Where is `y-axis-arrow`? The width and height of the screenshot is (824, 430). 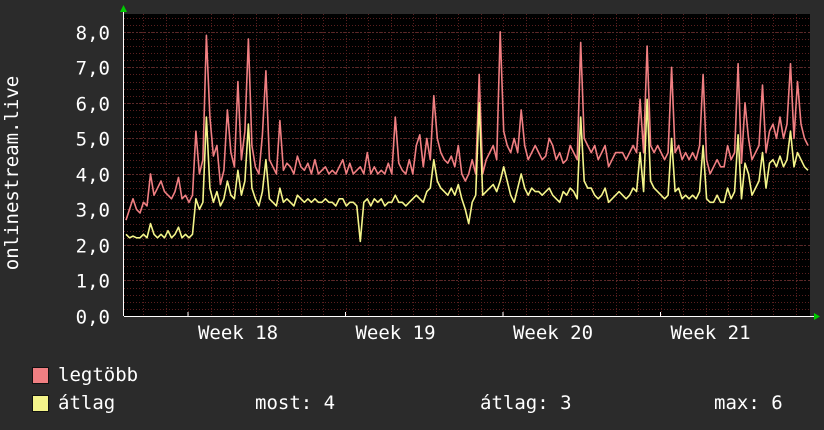
y-axis-arrow is located at coordinates (123, 8).